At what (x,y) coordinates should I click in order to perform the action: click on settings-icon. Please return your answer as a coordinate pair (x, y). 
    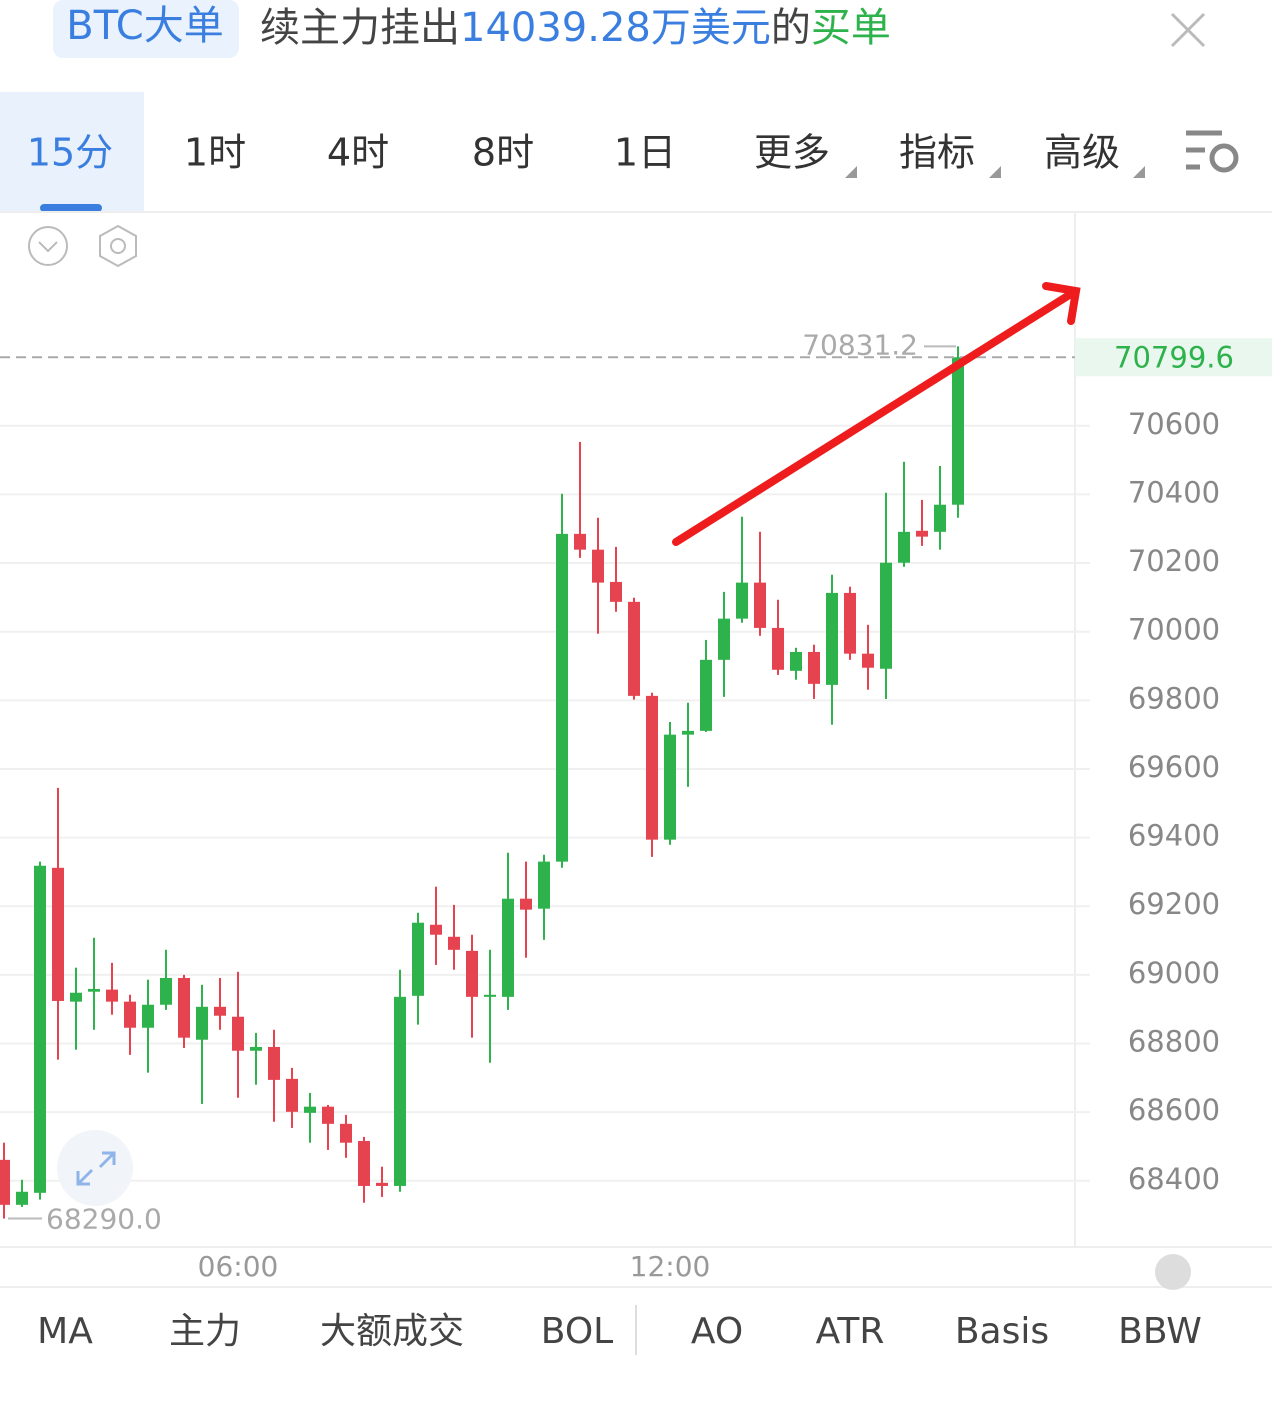
    Looking at the image, I should click on (1212, 151).